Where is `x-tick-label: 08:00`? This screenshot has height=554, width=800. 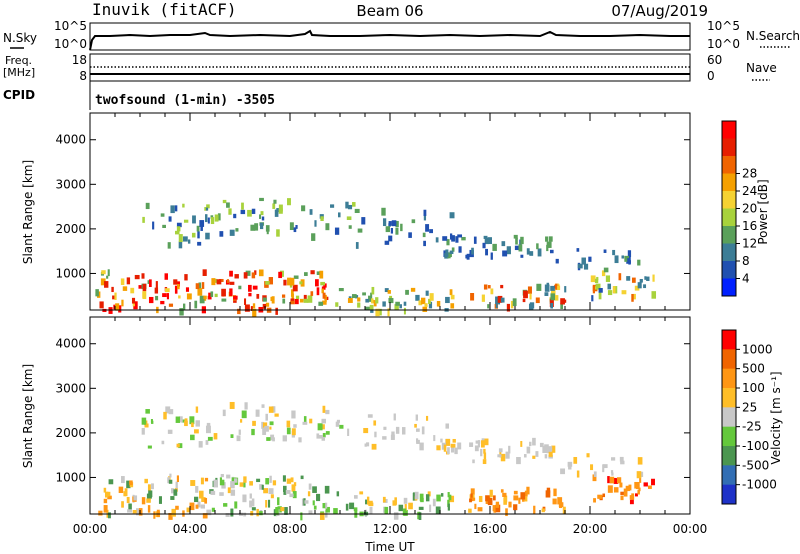
x-tick-label: 08:00 is located at coordinates (290, 529).